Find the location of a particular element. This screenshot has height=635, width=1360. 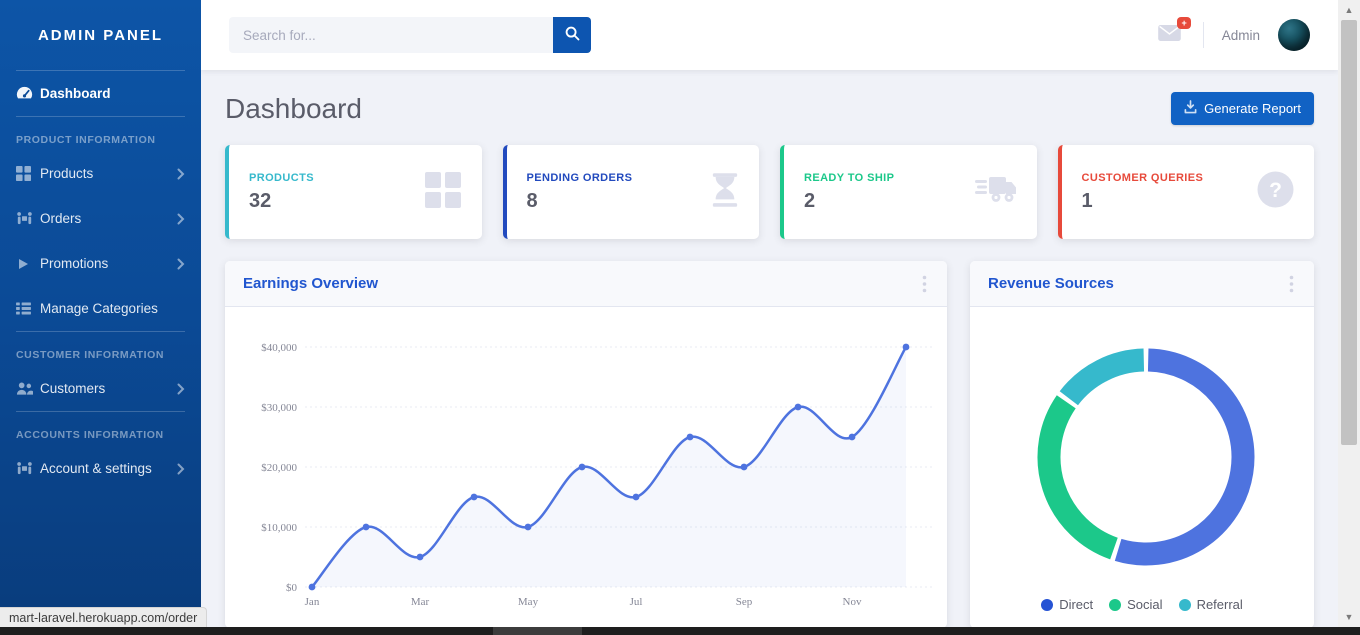

chart-title: Earnings Overview is located at coordinates (311, 283).